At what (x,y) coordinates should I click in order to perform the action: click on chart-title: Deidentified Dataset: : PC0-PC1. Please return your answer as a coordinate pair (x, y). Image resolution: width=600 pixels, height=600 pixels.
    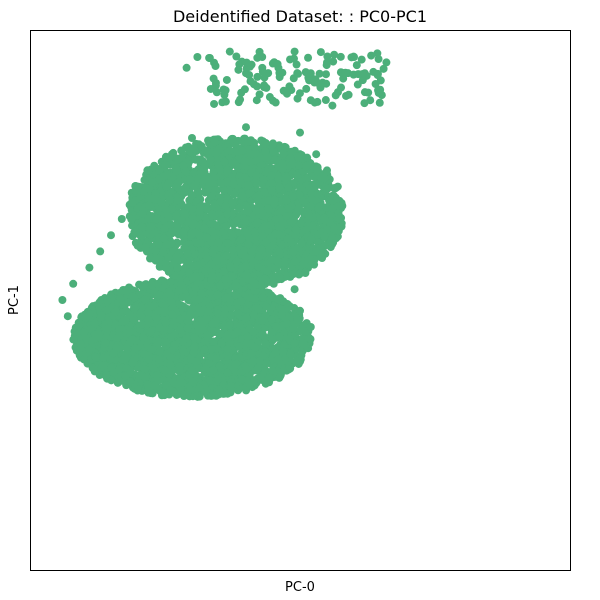
    Looking at the image, I should click on (300, 16).